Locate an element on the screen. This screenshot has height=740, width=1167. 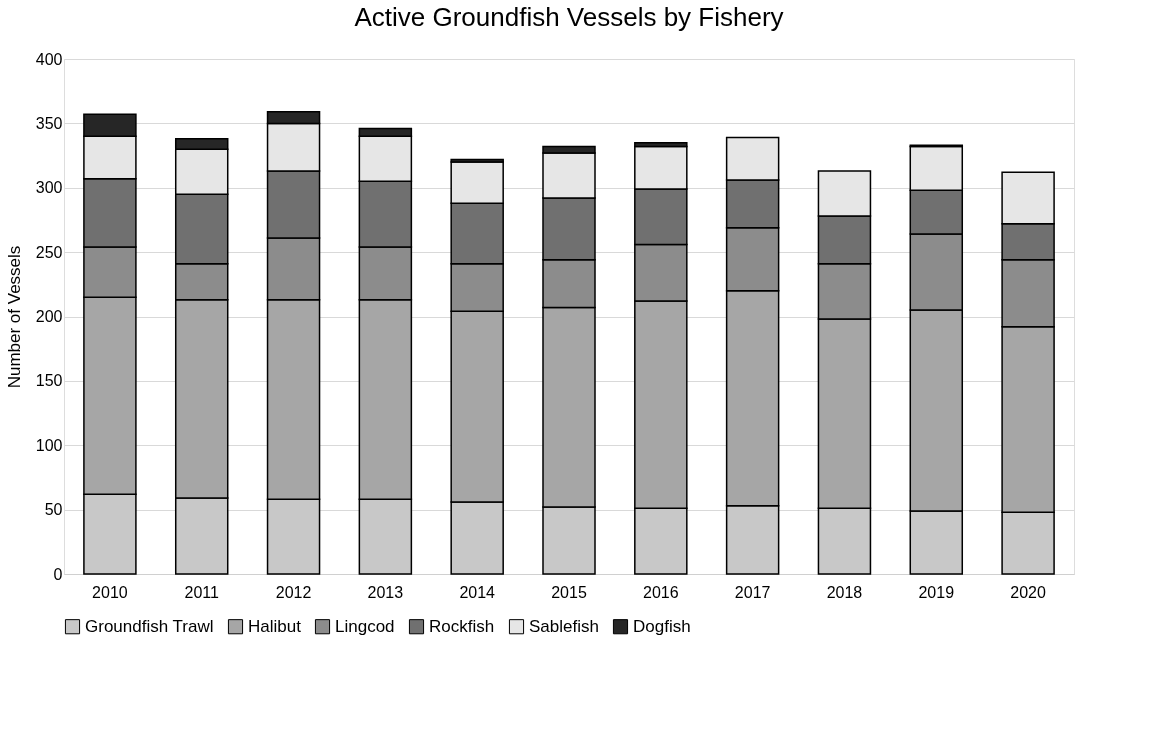
y-axis-title: Number of Vessels is located at coordinates (14, 317).